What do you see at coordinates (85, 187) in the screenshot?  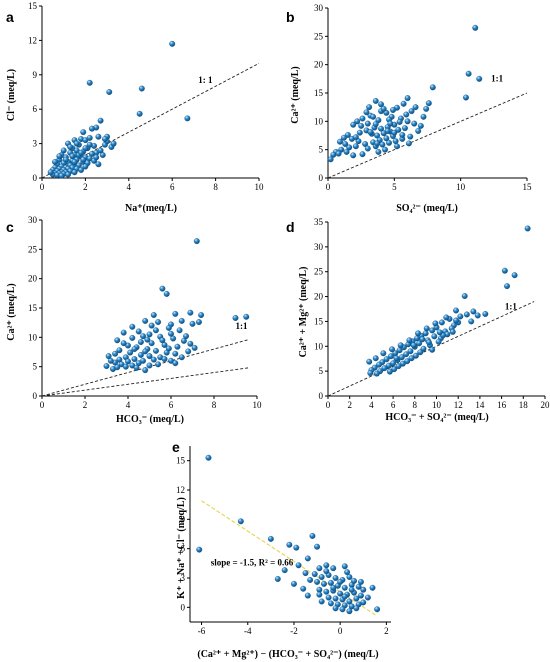 I see `x-tick-label-a: 2` at bounding box center [85, 187].